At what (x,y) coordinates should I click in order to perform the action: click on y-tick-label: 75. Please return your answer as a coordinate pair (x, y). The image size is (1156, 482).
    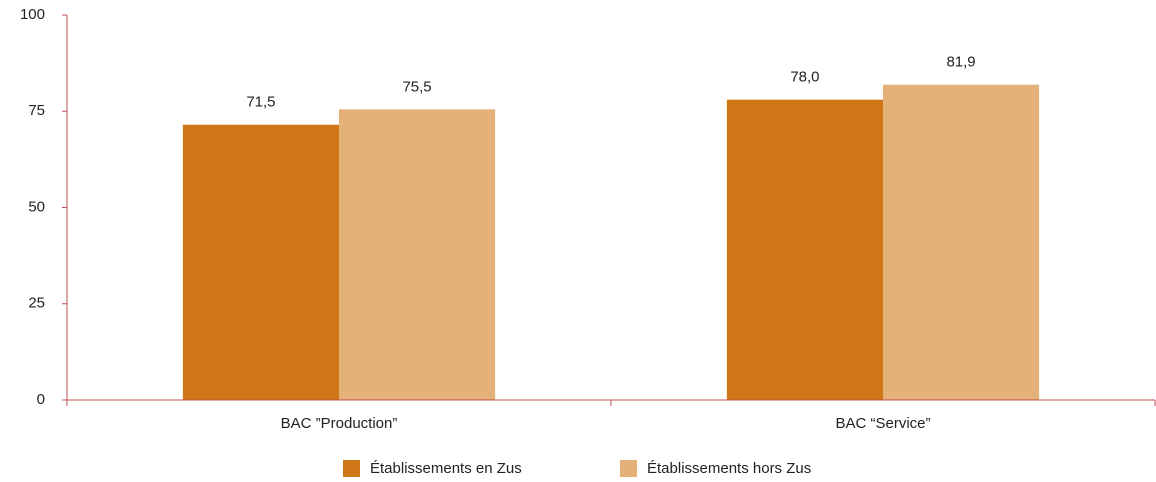
    Looking at the image, I should click on (36, 110).